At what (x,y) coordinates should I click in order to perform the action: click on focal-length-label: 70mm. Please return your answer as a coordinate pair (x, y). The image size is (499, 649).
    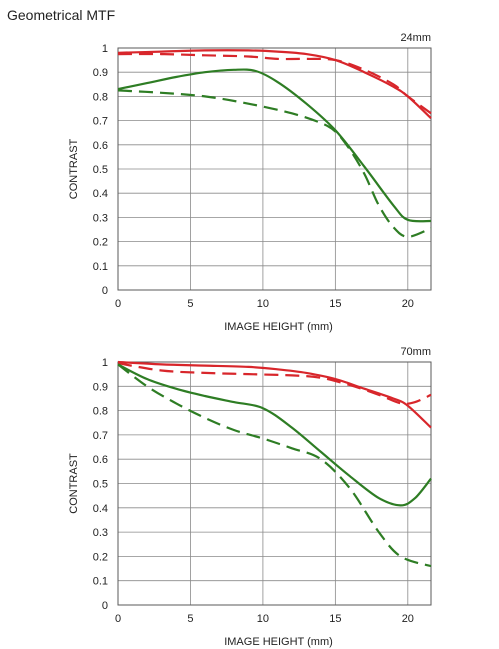
    Looking at the image, I should click on (415, 352).